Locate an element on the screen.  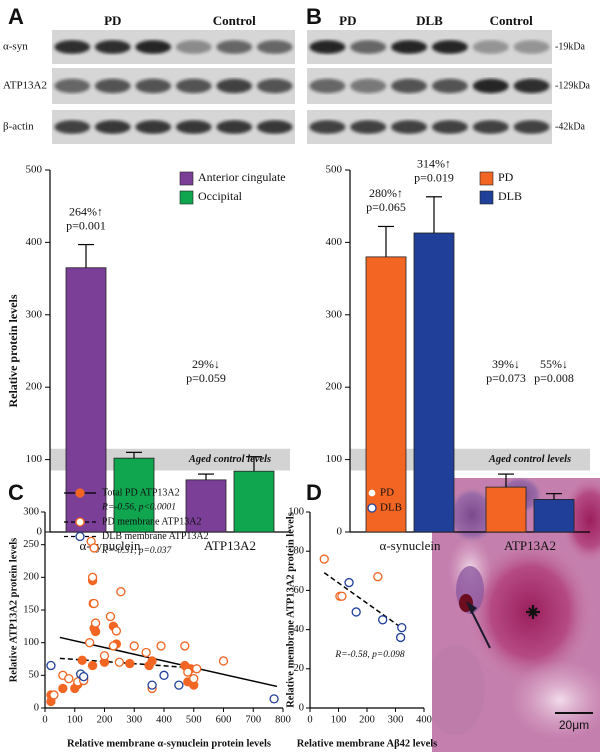
scale-bar-label: 20μm is located at coordinates (574, 725).